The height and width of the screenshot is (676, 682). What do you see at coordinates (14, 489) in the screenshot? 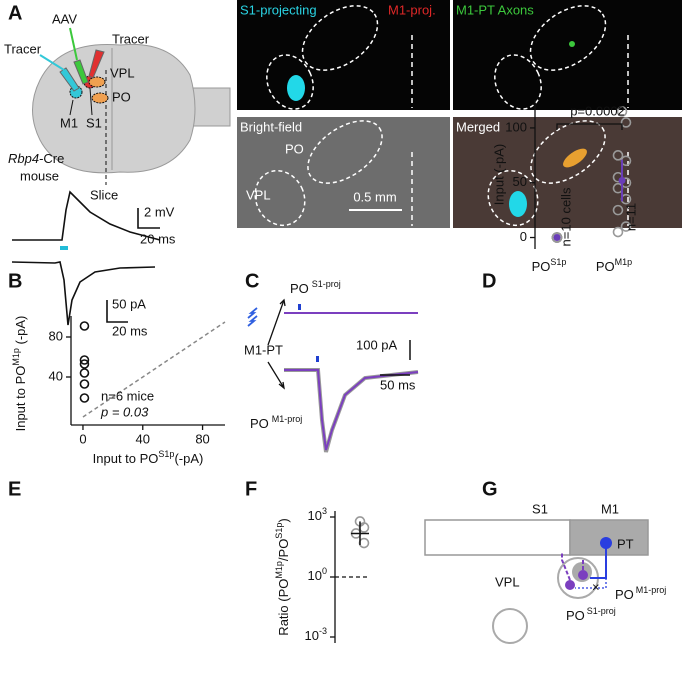
I see `panel-label: E` at bounding box center [14, 489].